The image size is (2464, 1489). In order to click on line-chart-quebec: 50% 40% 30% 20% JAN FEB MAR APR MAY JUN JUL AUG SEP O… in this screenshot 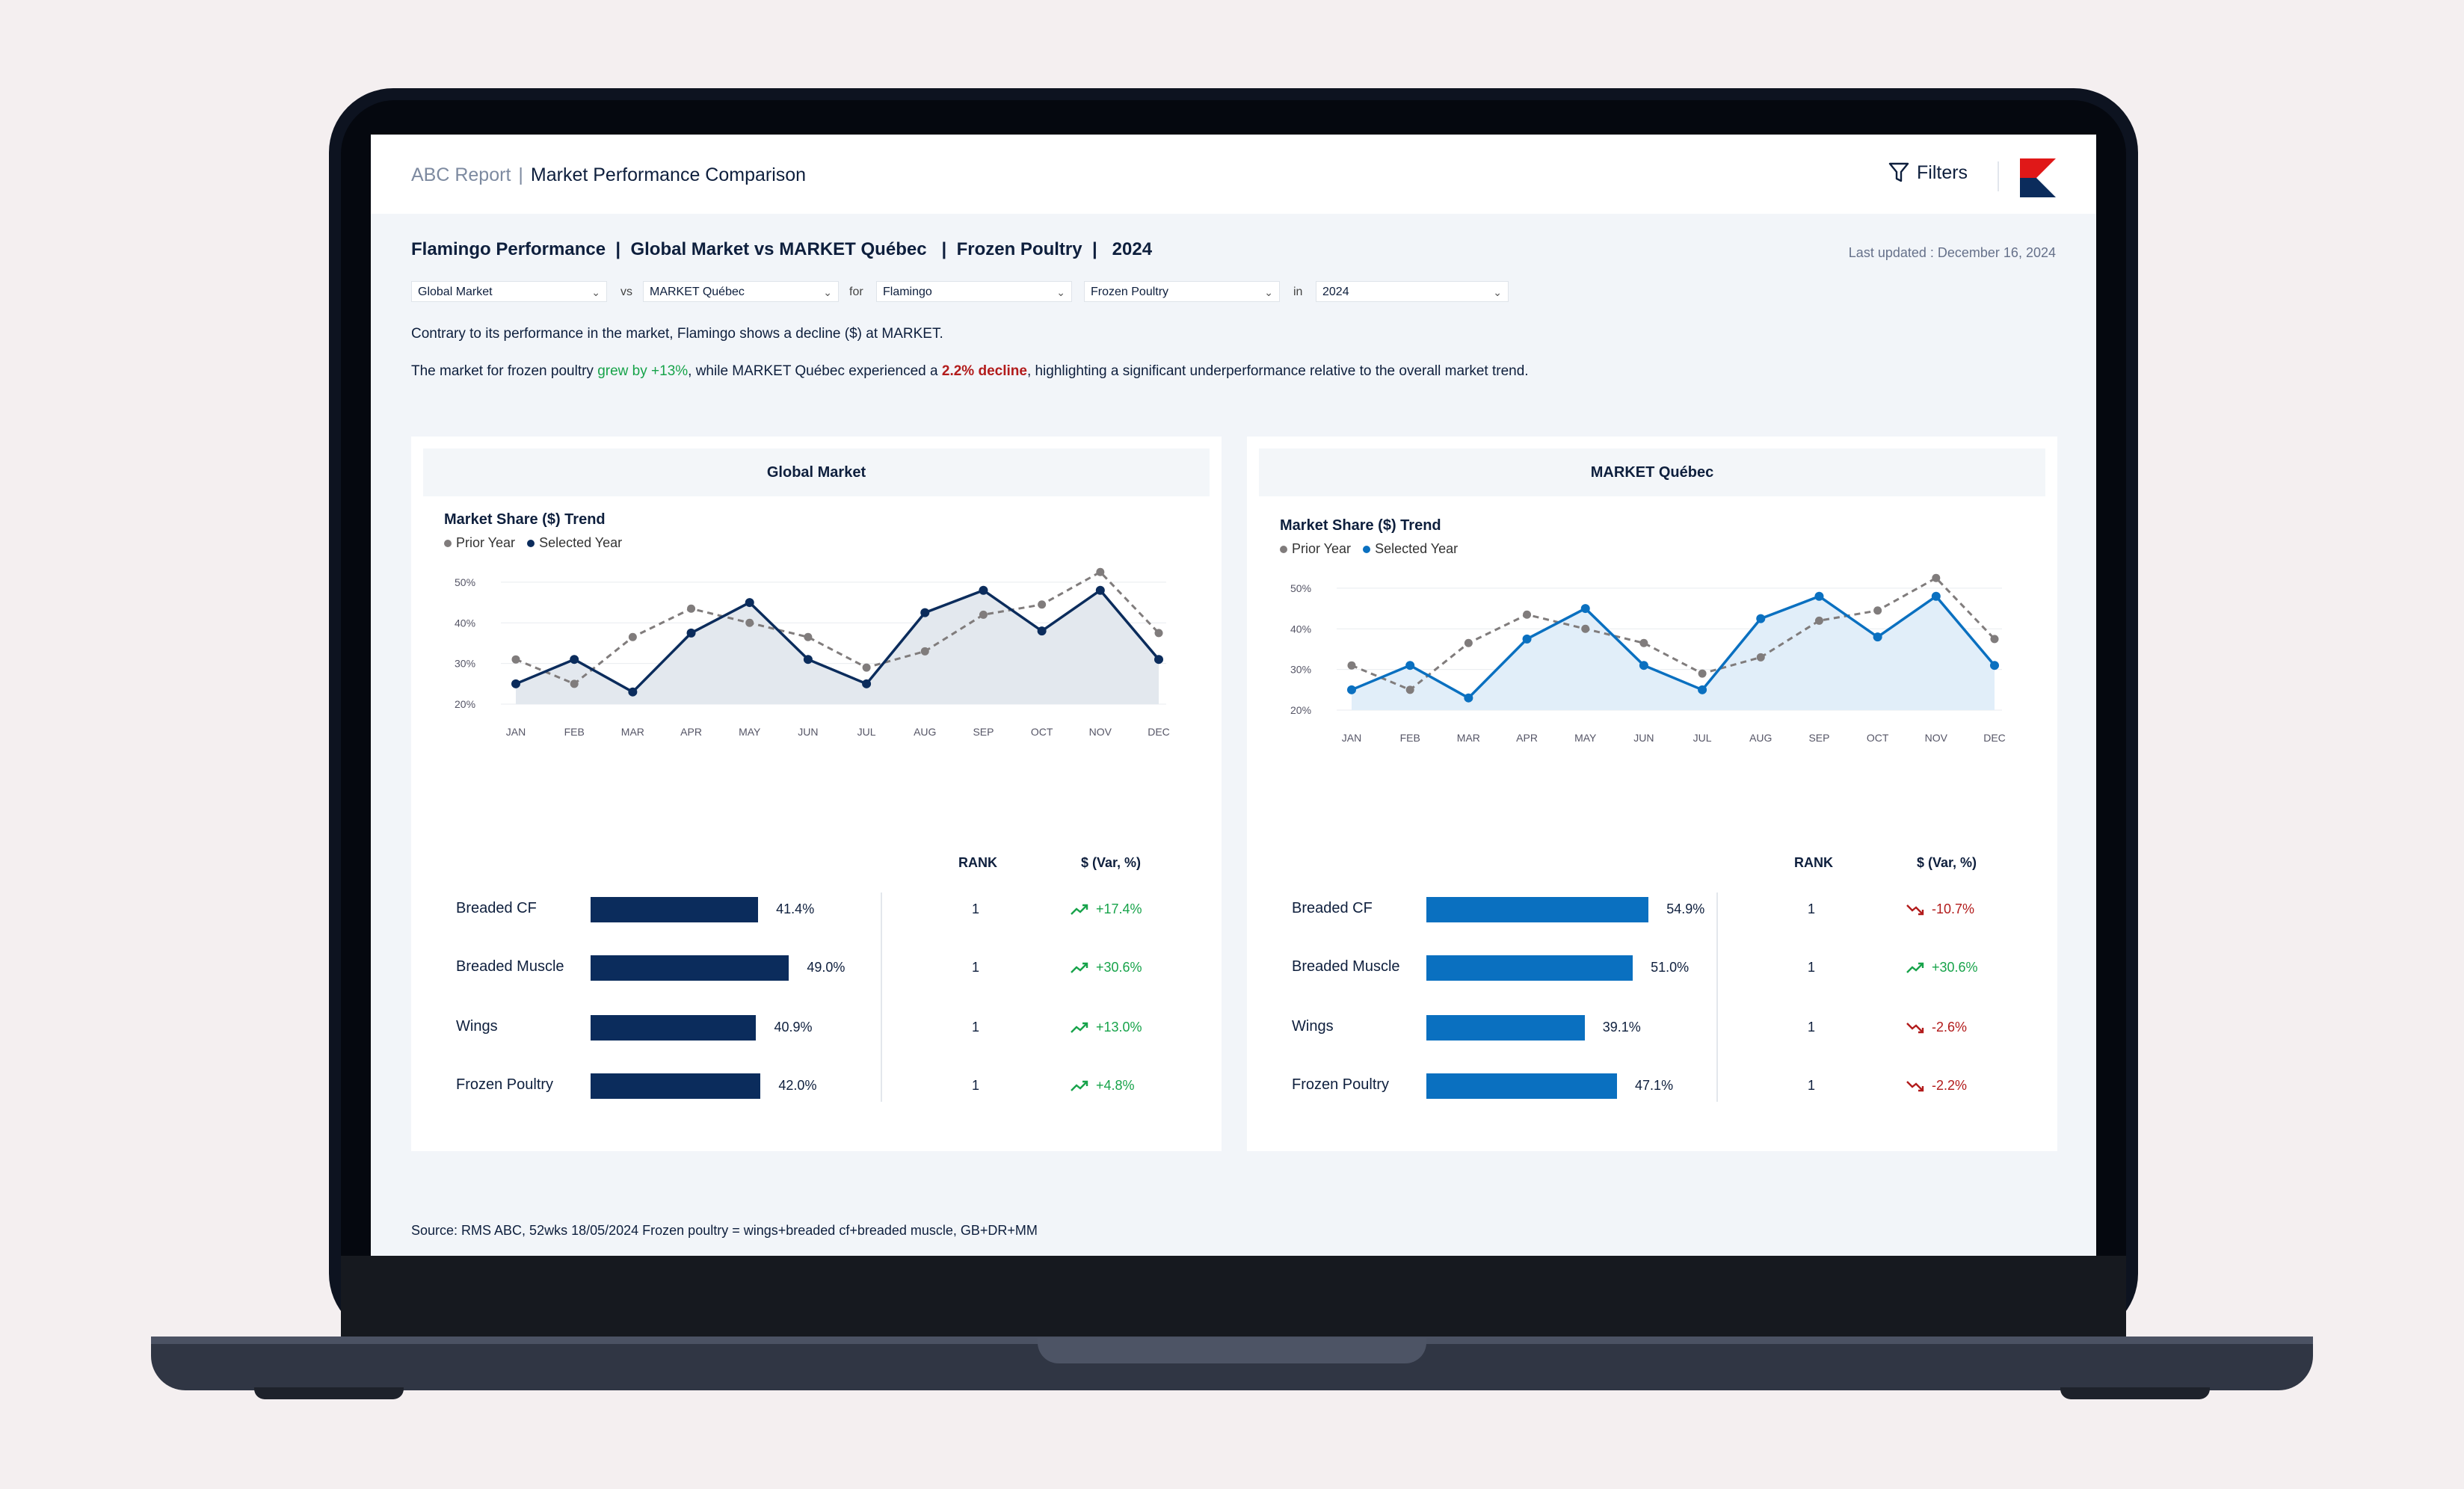, I will do `click(1648, 658)`.